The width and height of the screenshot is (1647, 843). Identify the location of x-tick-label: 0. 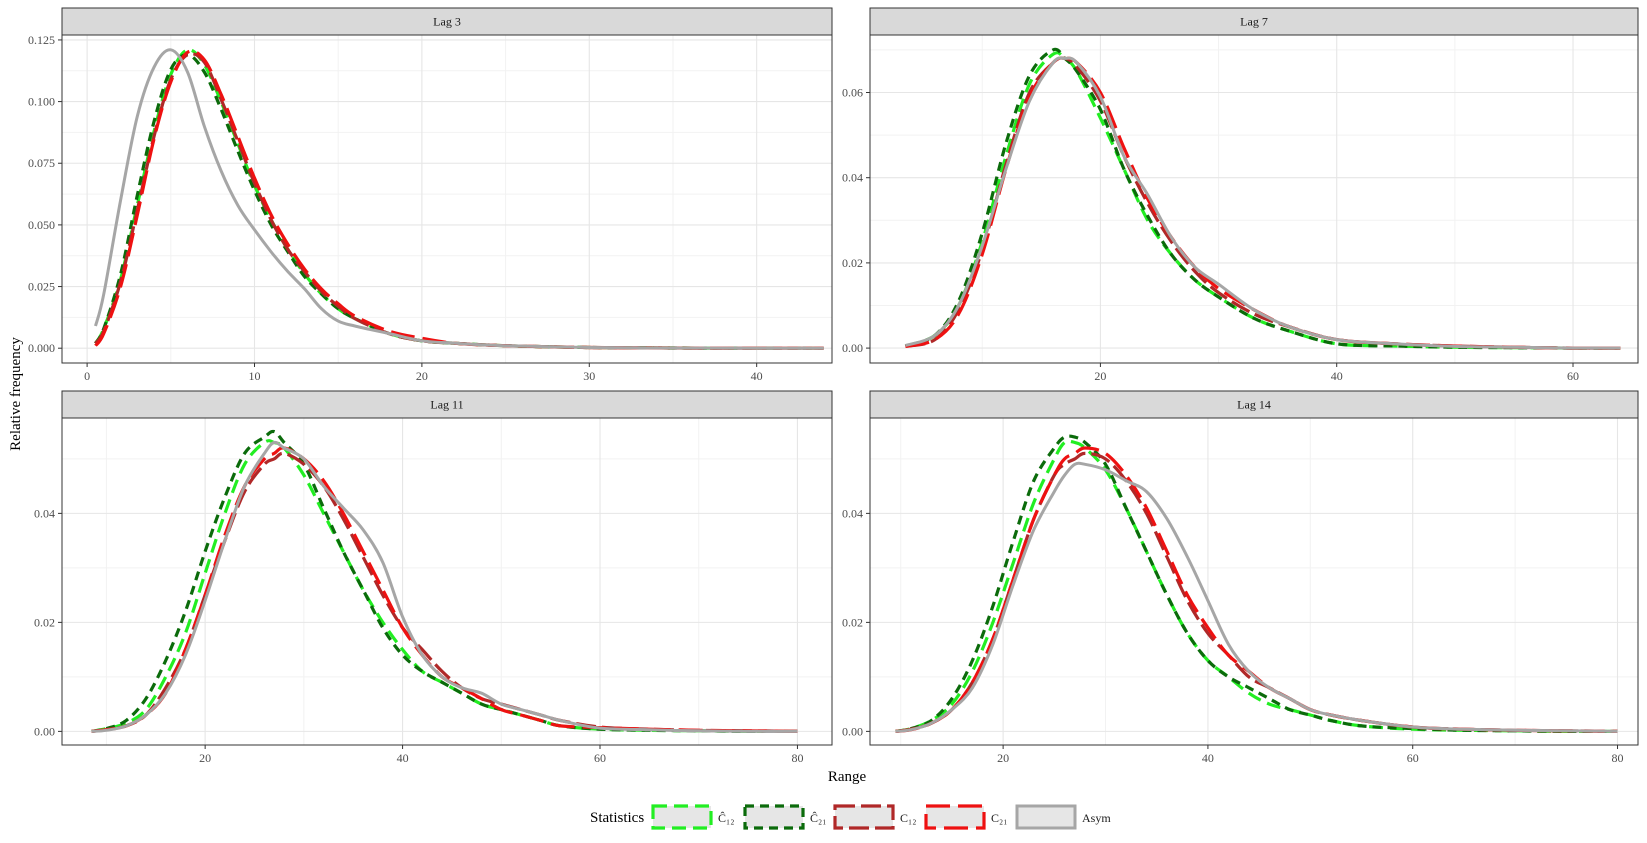
(87, 376).